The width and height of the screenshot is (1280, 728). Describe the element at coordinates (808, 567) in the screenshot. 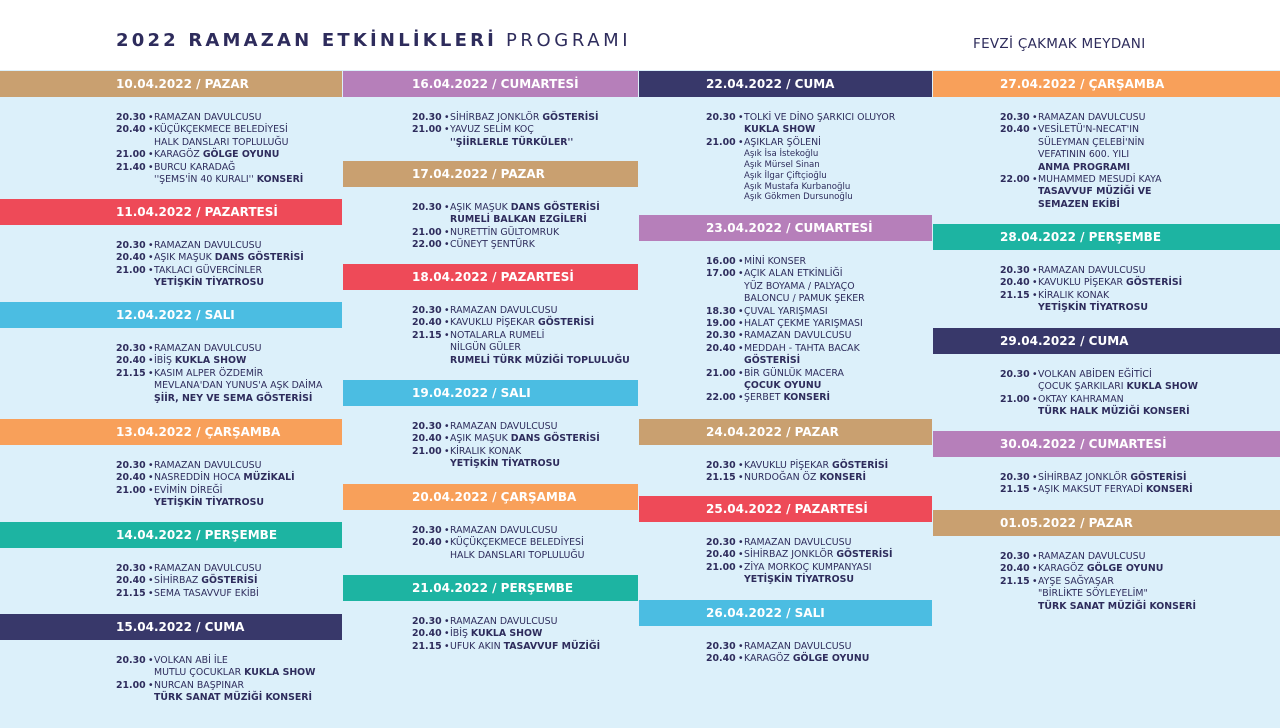

I see `event-text: ZİYA MORKOÇ KUMPANYASI` at that location.